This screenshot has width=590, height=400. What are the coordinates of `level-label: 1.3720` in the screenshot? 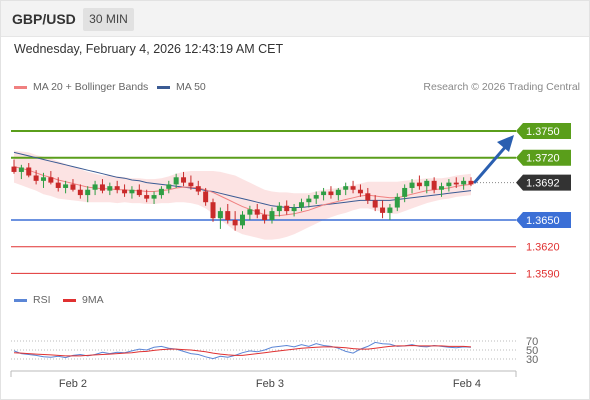 It's located at (543, 159).